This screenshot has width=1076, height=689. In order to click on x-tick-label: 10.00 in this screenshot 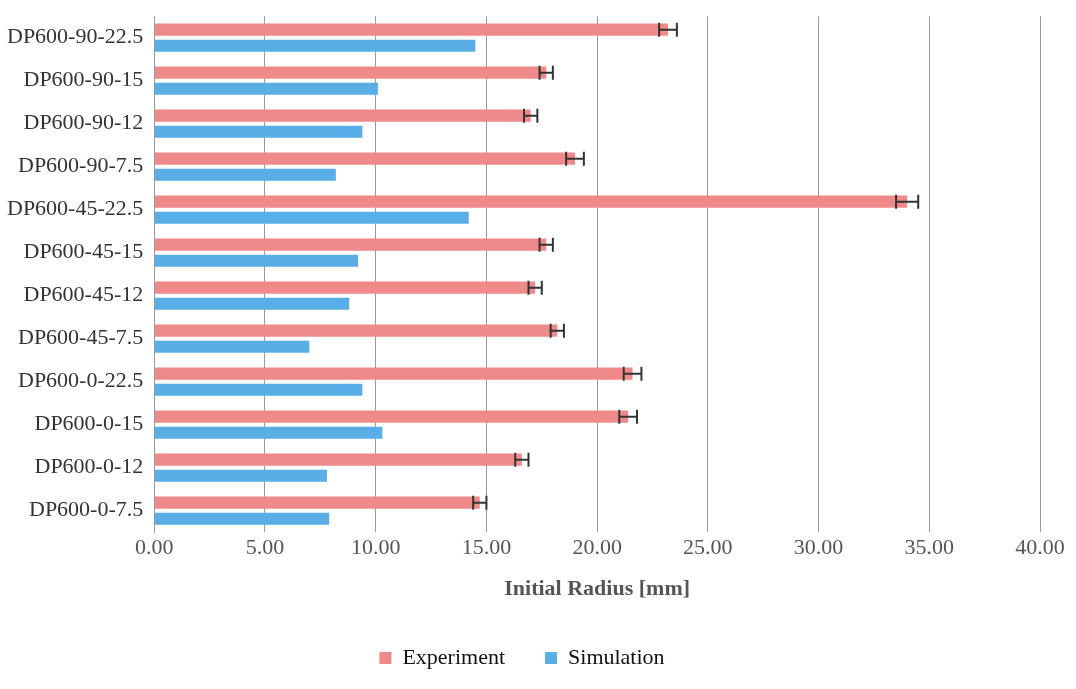, I will do `click(375, 547)`.